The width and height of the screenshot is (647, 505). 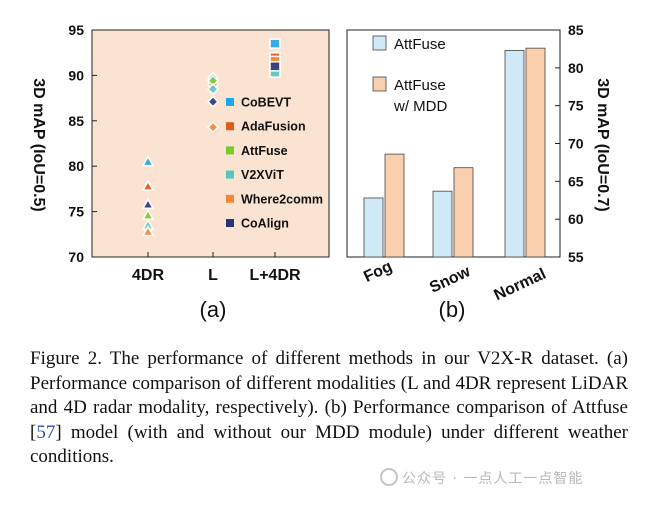 I want to click on panel-a-legend-swatch-cobevt, so click(x=230, y=102).